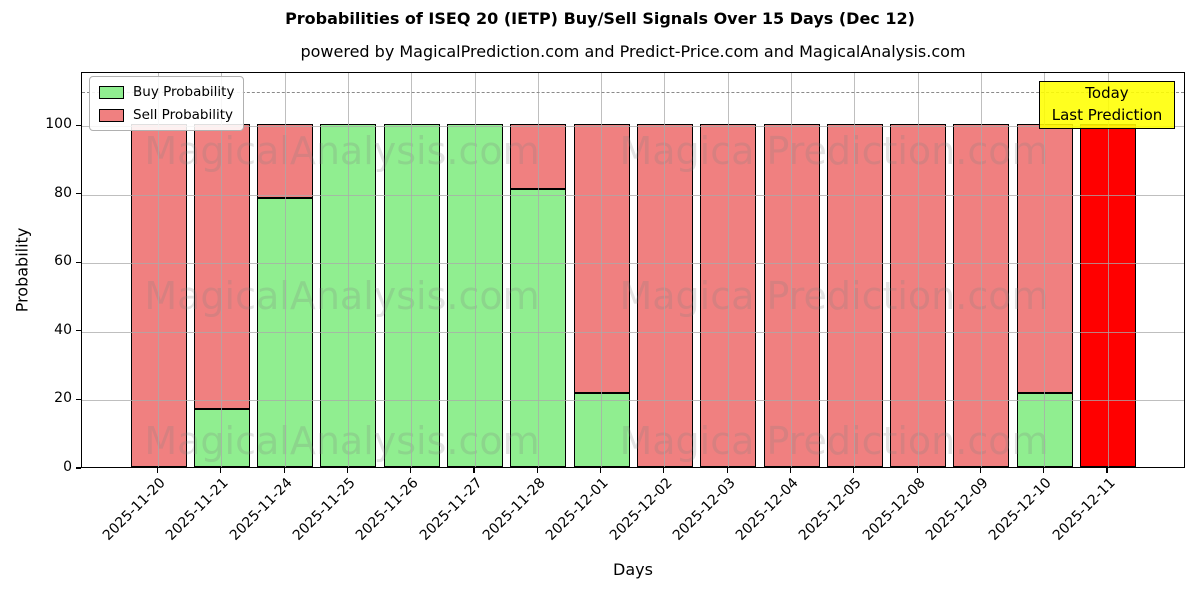 The height and width of the screenshot is (600, 1200). Describe the element at coordinates (1021, 509) in the screenshot. I see `x-tick-label: 2025-12-10` at that location.